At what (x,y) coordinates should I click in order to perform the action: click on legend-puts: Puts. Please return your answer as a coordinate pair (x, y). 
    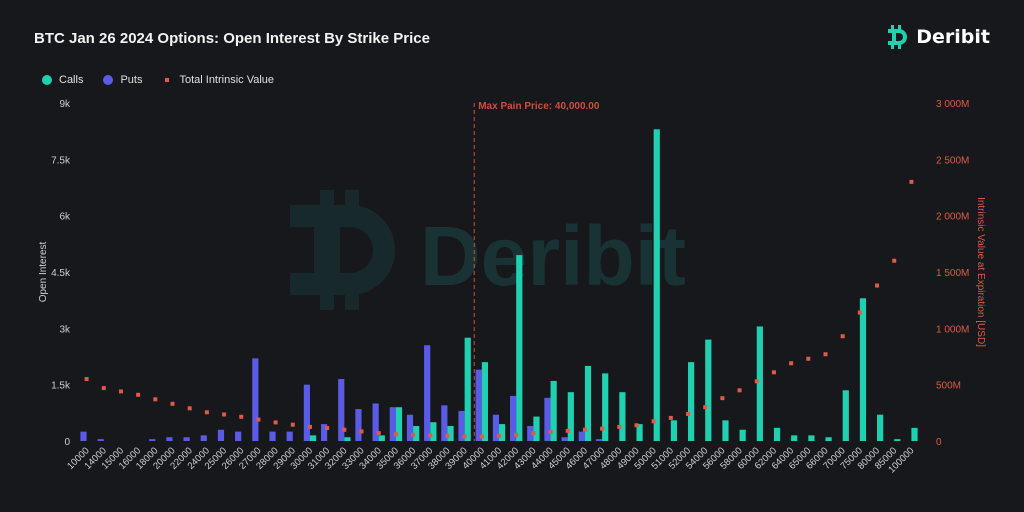
    Looking at the image, I should click on (122, 80).